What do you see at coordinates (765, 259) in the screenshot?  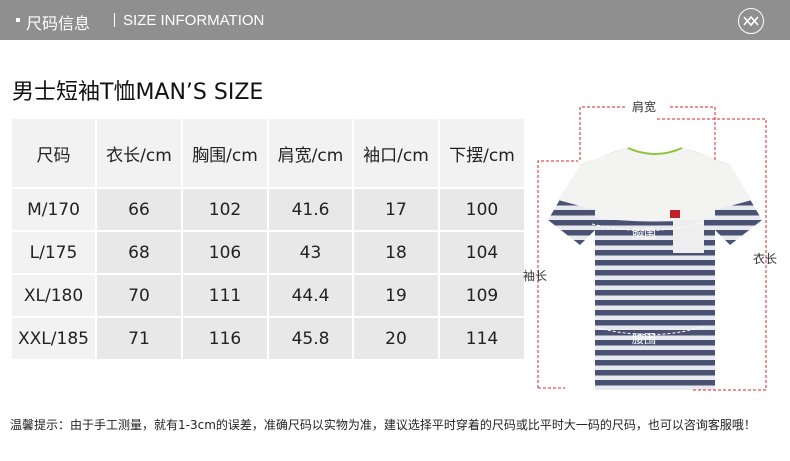 I see `label-length: 衣长` at bounding box center [765, 259].